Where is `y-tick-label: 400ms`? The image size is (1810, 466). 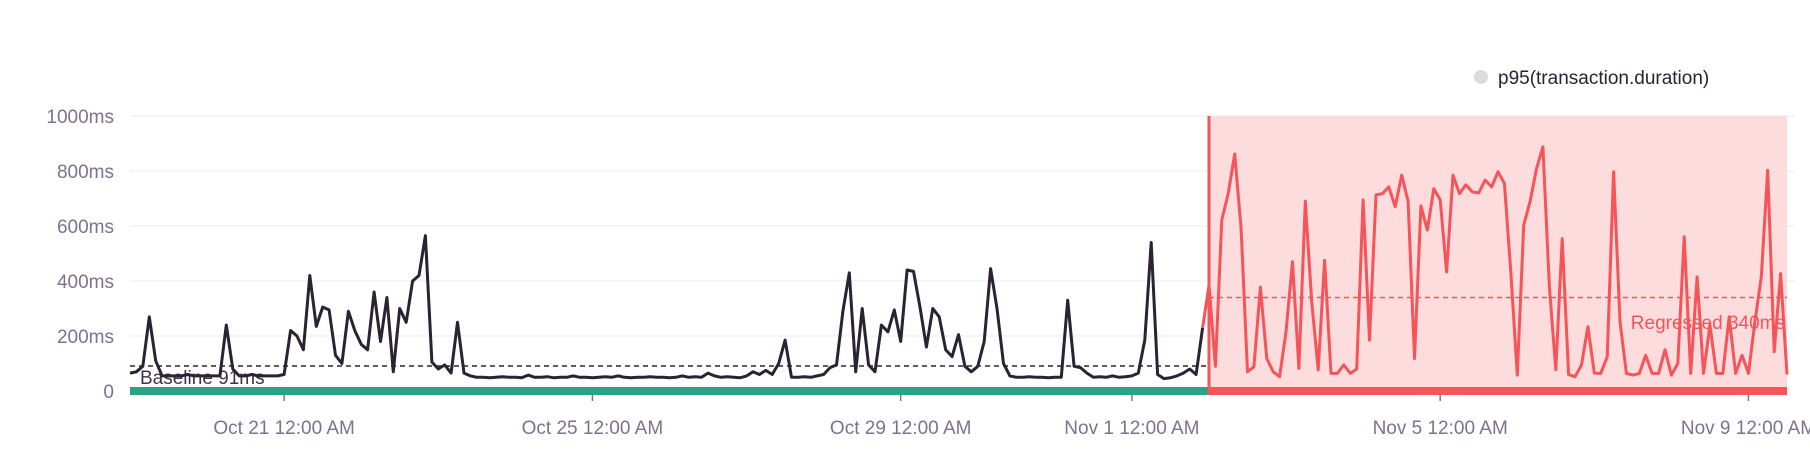 y-tick-label: 400ms is located at coordinates (85, 282).